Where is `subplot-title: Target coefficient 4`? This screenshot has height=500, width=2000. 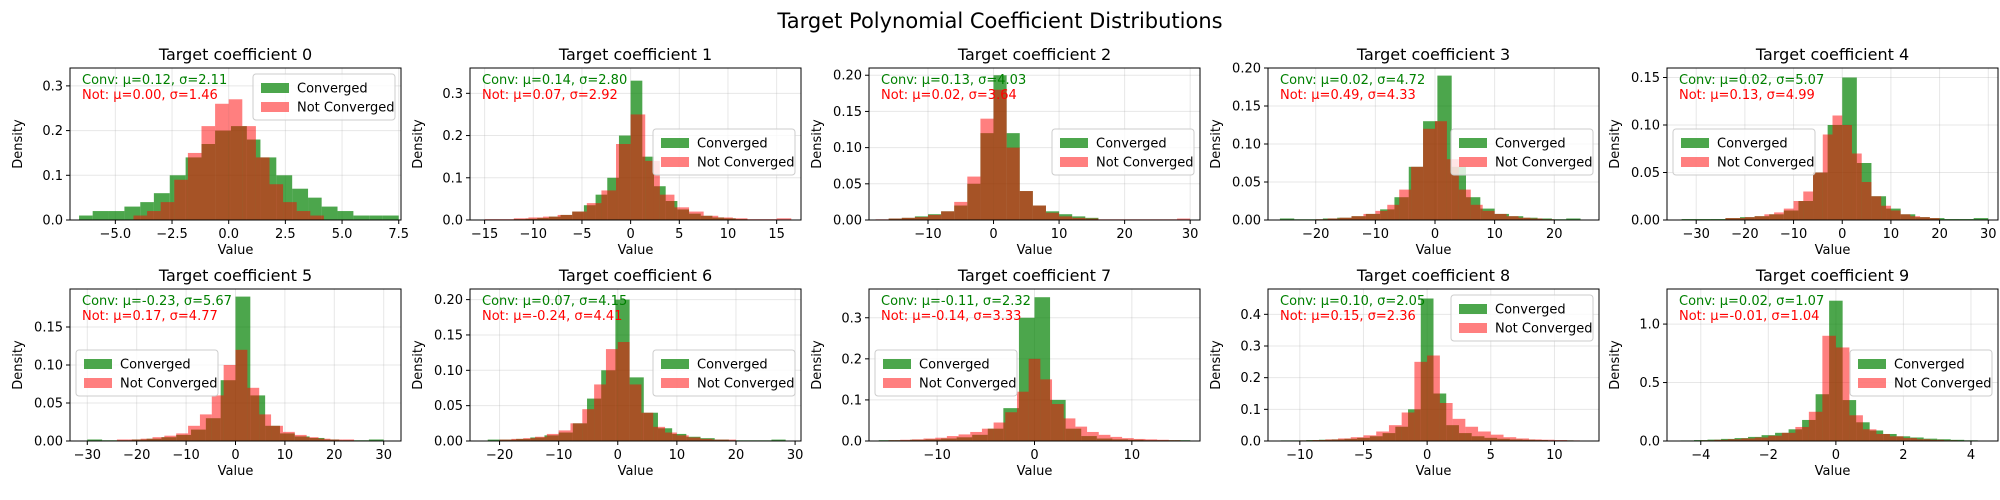
subplot-title: Target coefficient 4 is located at coordinates (1832, 54).